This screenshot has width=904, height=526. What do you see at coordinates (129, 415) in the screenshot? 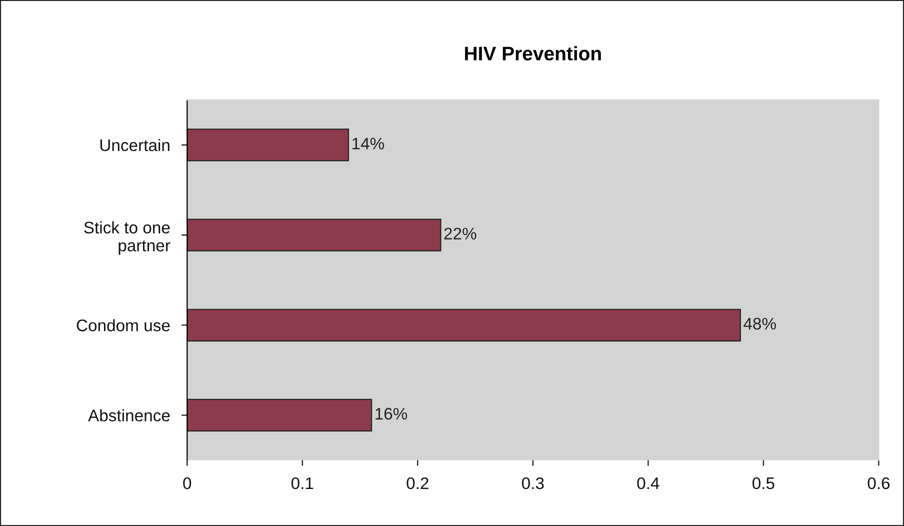
I see `y-tick-label: Abstinence` at bounding box center [129, 415].